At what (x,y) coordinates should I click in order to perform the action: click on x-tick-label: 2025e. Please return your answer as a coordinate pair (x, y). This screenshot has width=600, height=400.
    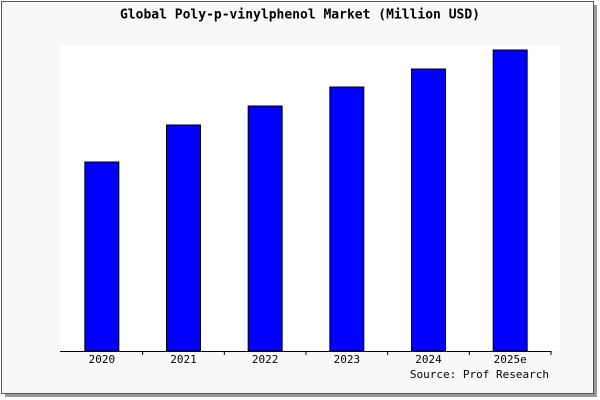
    Looking at the image, I should click on (510, 359).